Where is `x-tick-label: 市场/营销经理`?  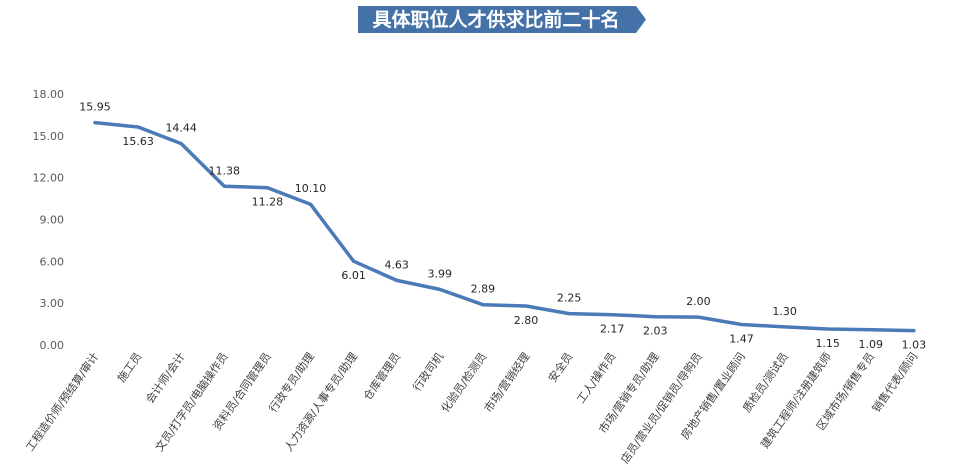
x-tick-label: 市场/营销经理 is located at coordinates (506, 382).